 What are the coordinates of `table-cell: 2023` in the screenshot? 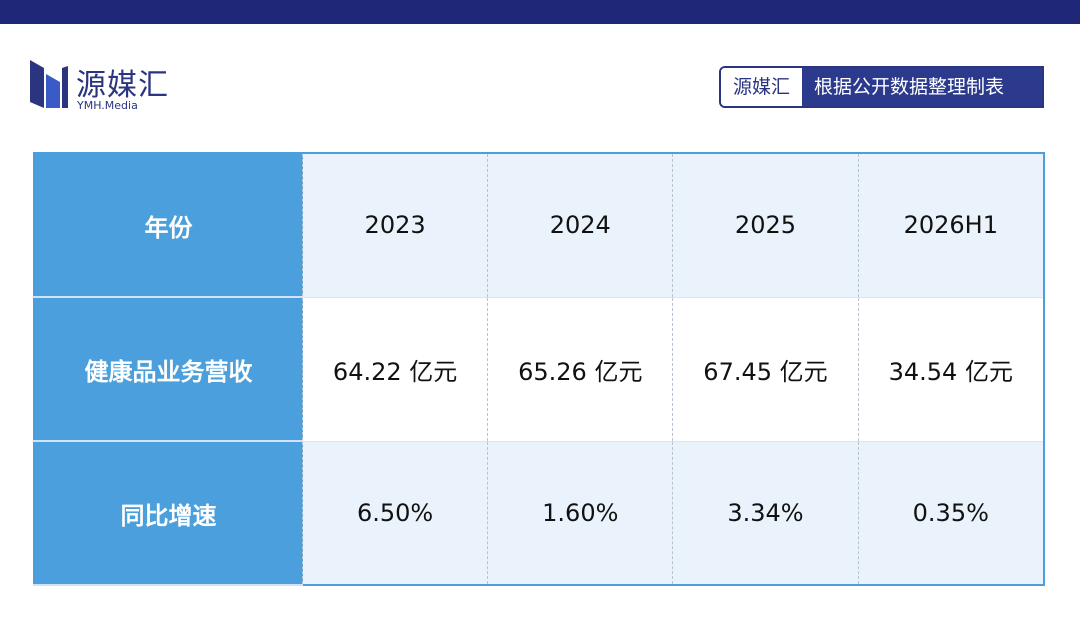 It's located at (394, 225).